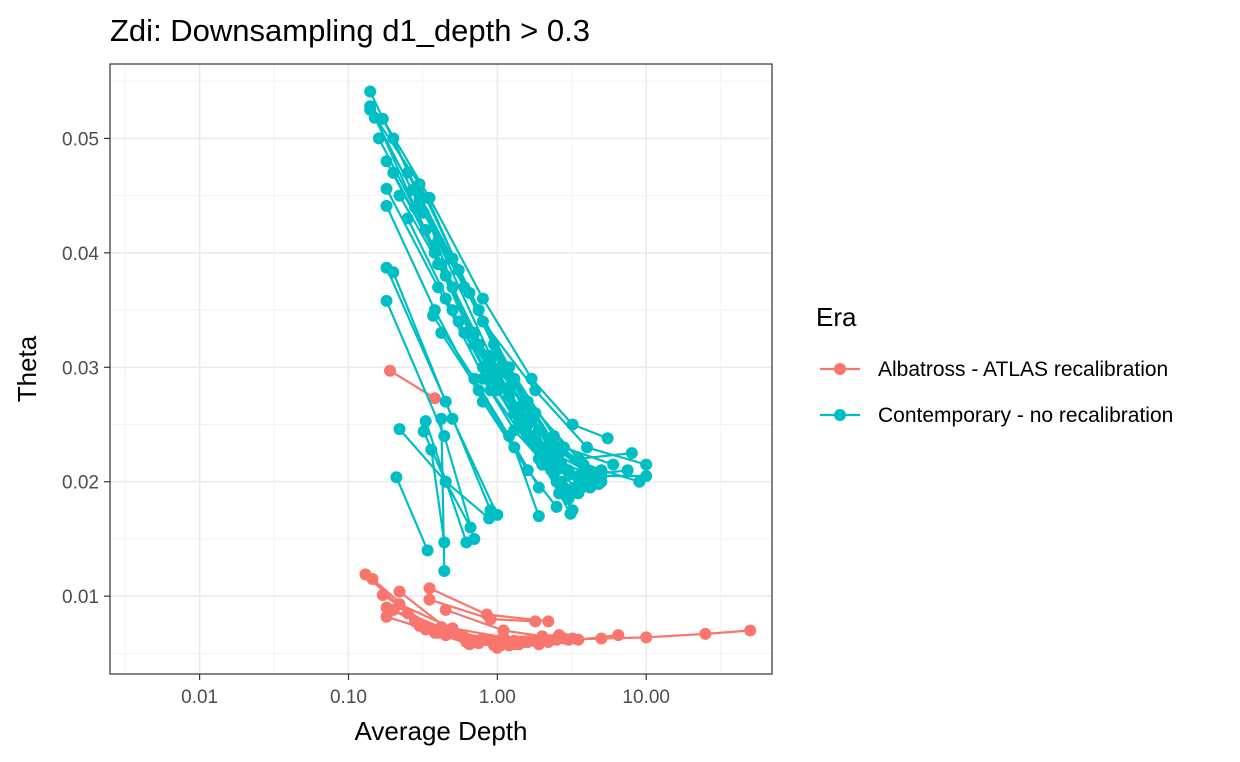 The height and width of the screenshot is (762, 1240). Describe the element at coordinates (836, 317) in the screenshot. I see `legend-title: Era` at that location.